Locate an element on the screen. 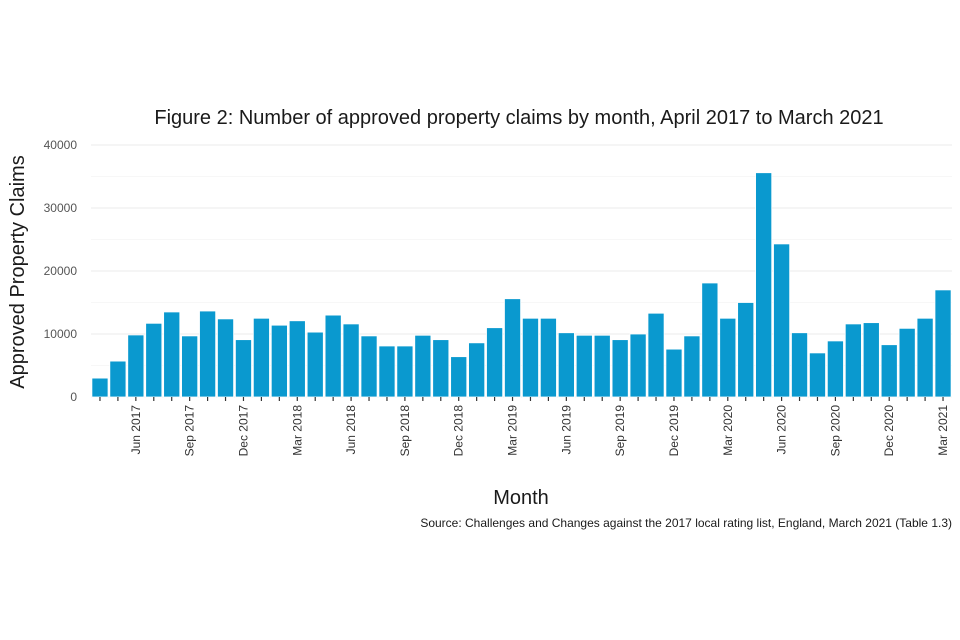 The height and width of the screenshot is (640, 960). bar: Nov 2019: 13300 is located at coordinates (656, 355).